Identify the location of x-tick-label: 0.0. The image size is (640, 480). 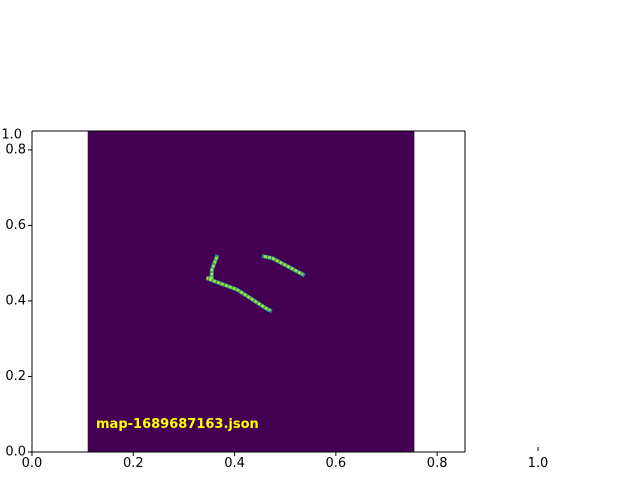
(32, 463).